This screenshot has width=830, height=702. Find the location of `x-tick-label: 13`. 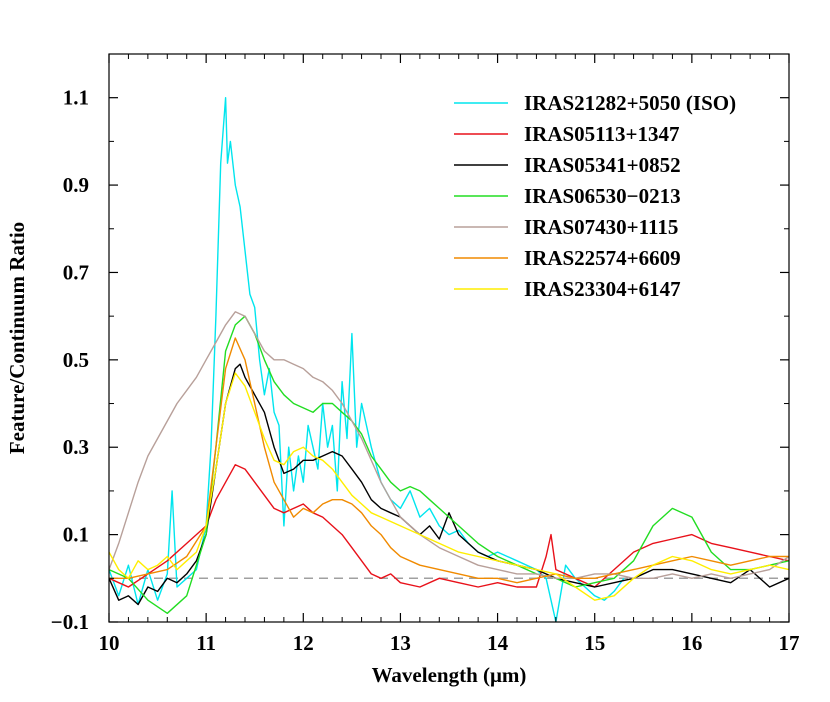

x-tick-label: 13 is located at coordinates (400, 643).